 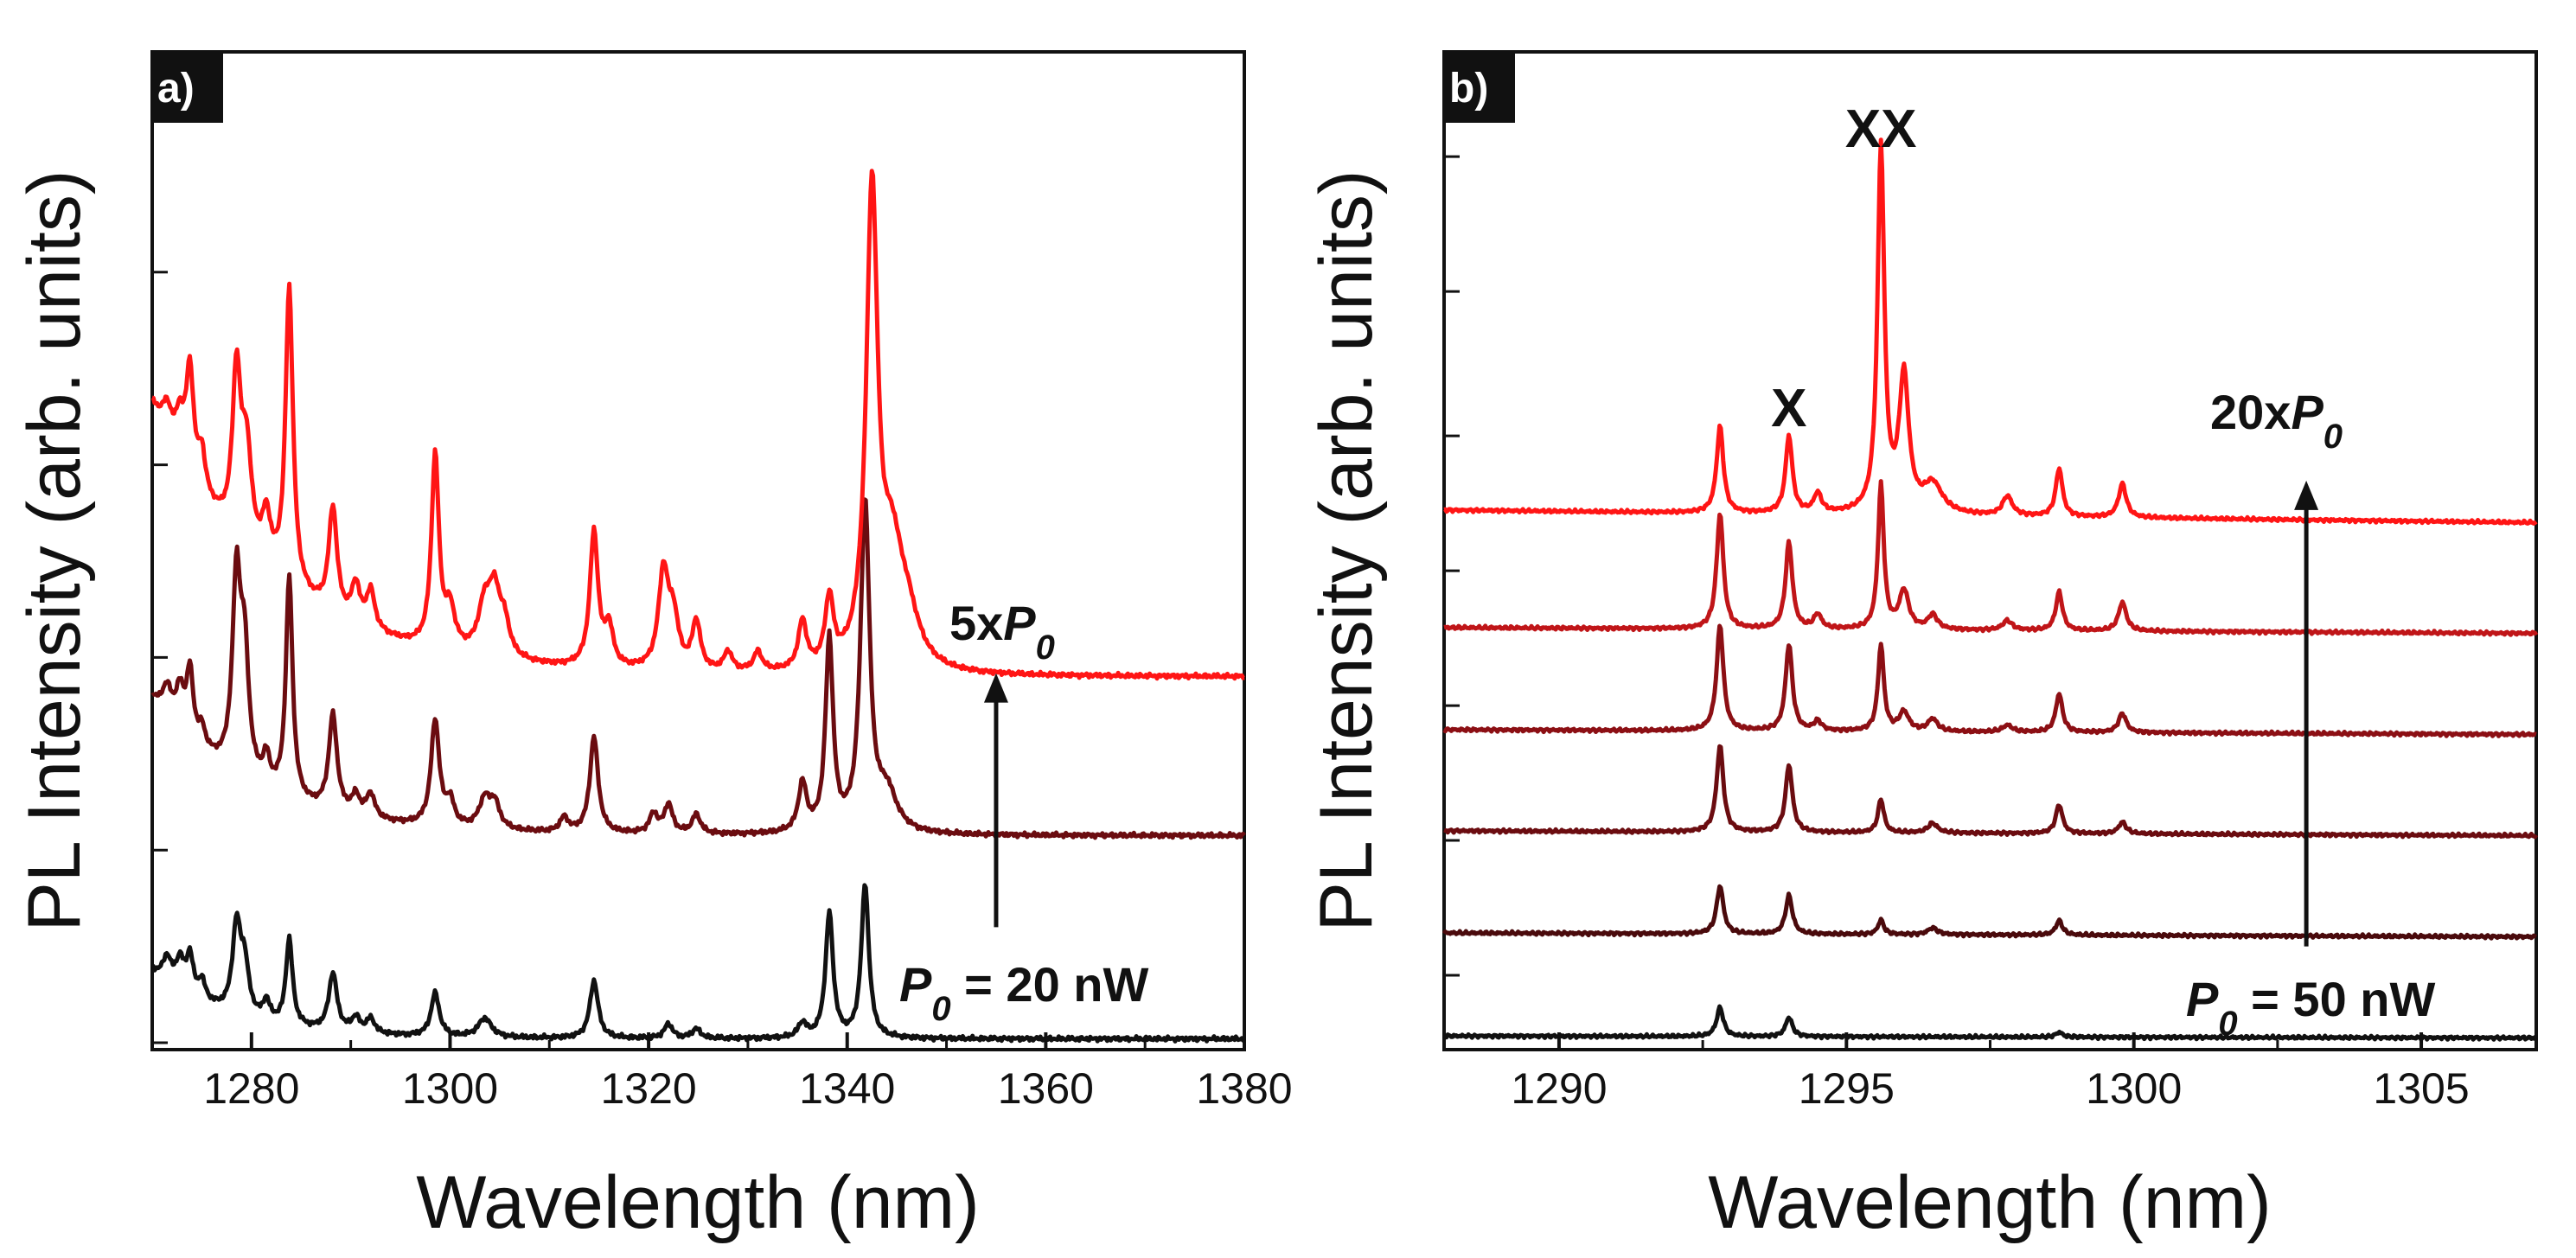 What do you see at coordinates (1559, 1088) in the screenshot?
I see `x-tick-label: 1290` at bounding box center [1559, 1088].